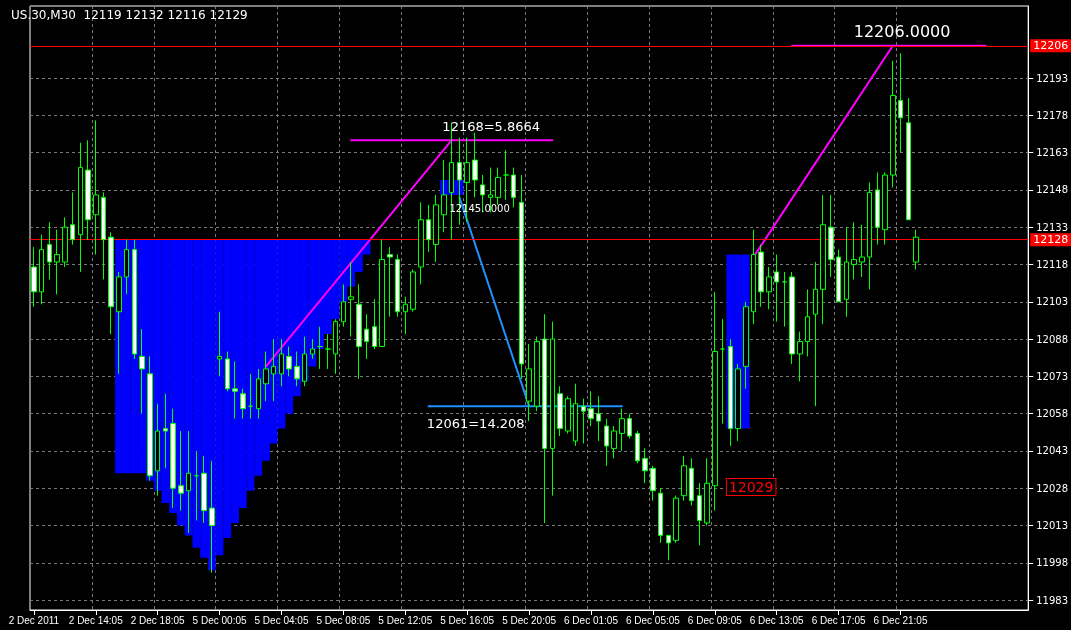 The width and height of the screenshot is (1071, 630). What do you see at coordinates (902, 32) in the screenshot?
I see `annotation: 12206.0000` at bounding box center [902, 32].